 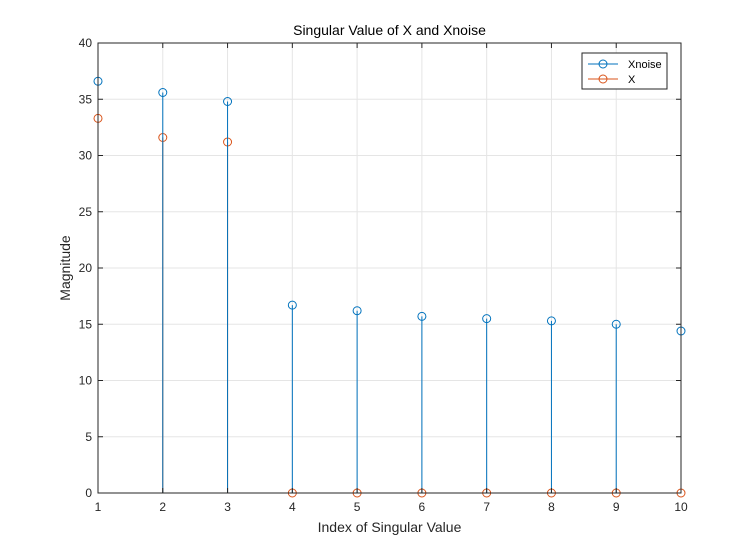 I want to click on y-tick-label: 5, so click(x=88, y=437).